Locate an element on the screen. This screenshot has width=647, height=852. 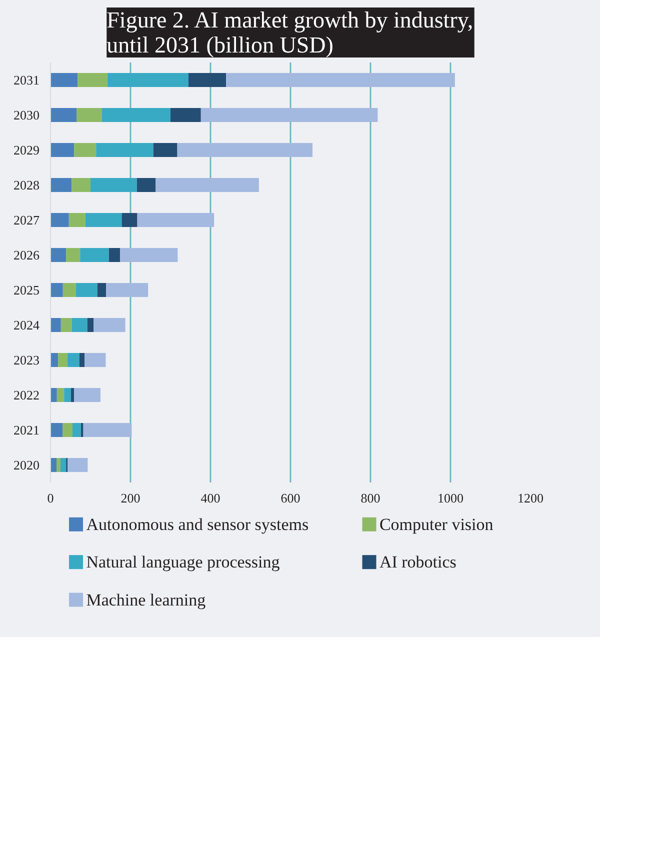
x-tick-label: 1000 is located at coordinates (451, 498).